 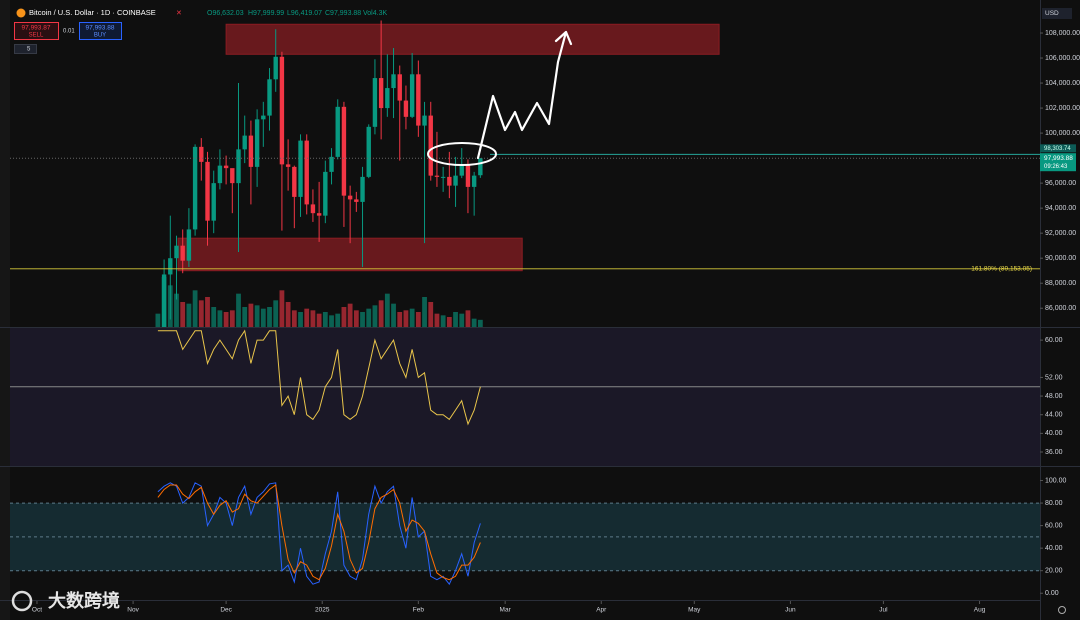 I want to click on left-toolbar, so click(x=5, y=310).